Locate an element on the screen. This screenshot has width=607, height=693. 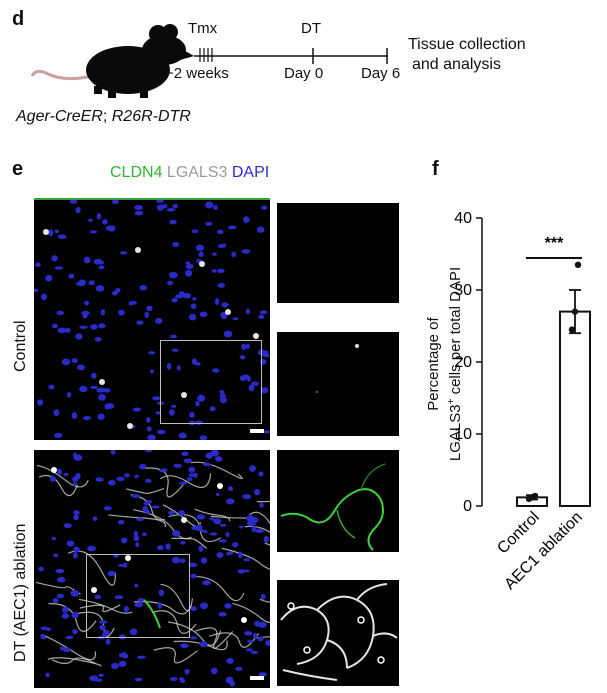
control-inset-box is located at coordinates (211, 382).